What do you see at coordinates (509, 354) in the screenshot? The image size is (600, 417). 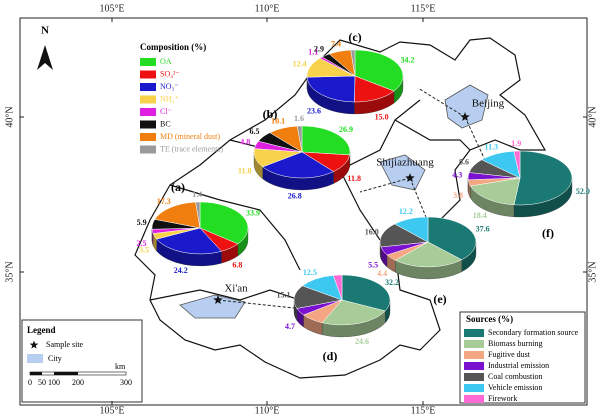 I see `legend-label: Fugitive dust` at bounding box center [509, 354].